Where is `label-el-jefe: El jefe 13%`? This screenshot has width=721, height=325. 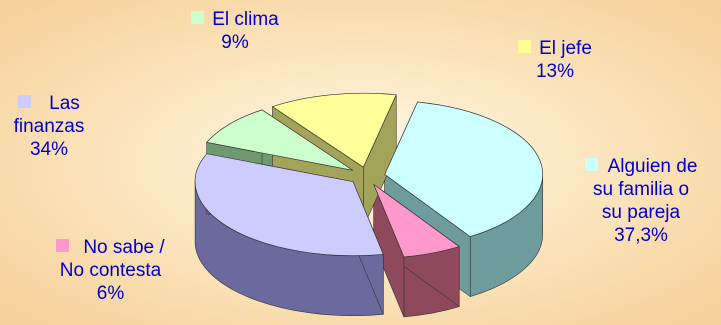
label-el-jefe: El jefe 13% is located at coordinates (555, 60).